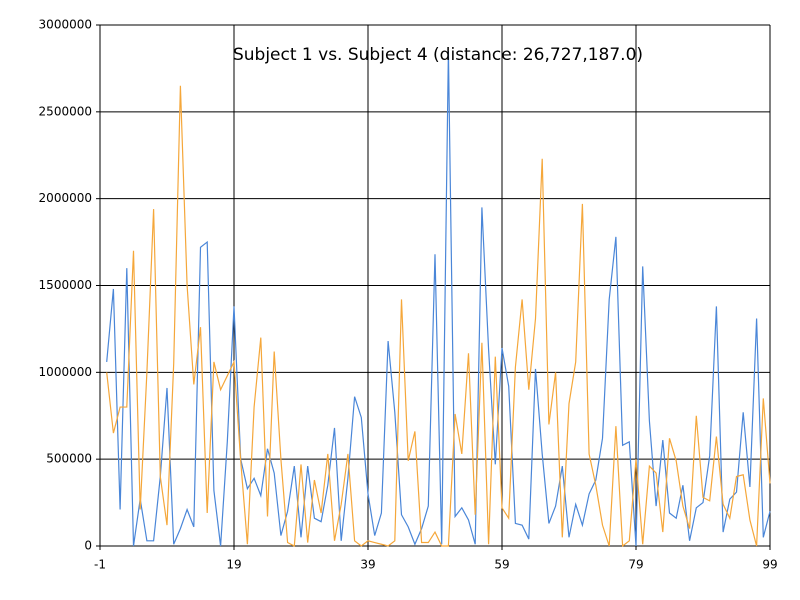 The image size is (800, 600). What do you see at coordinates (65, 111) in the screenshot?
I see `y-tick-label: 2500000` at bounding box center [65, 111].